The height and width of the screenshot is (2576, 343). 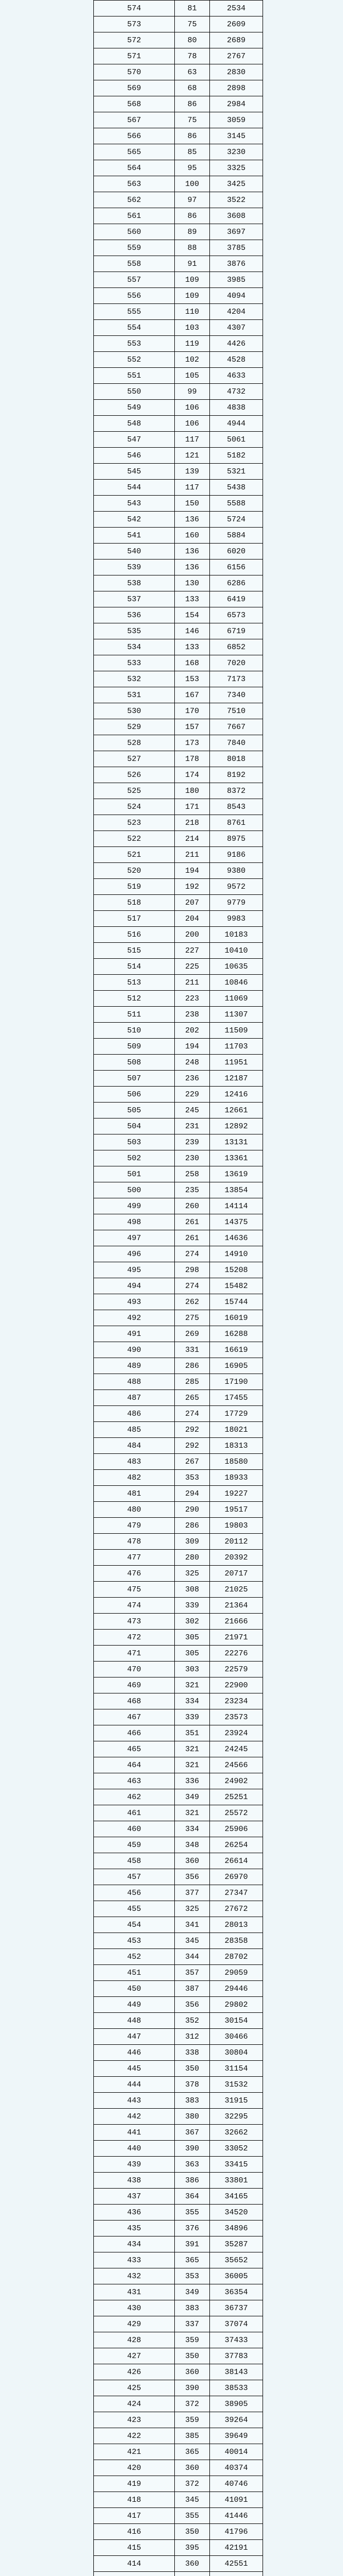 I want to click on table-row: 486 274 17729, so click(x=178, y=1413).